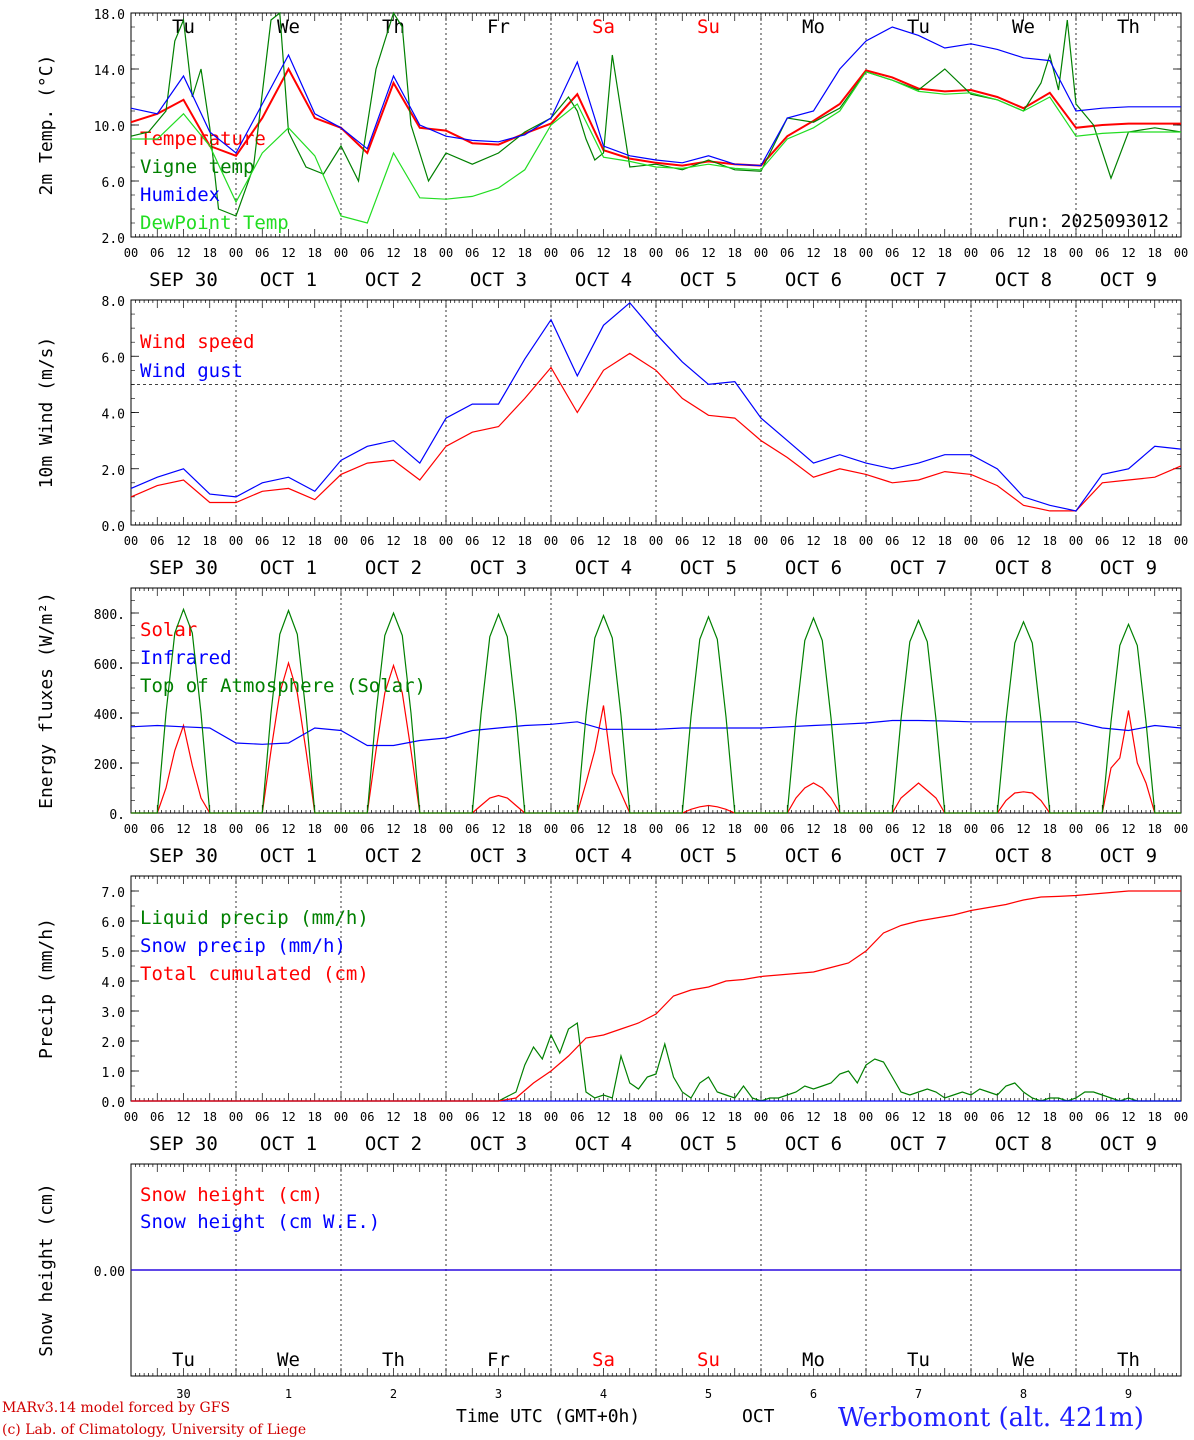  I want to click on day-number: 2, so click(393, 1394).